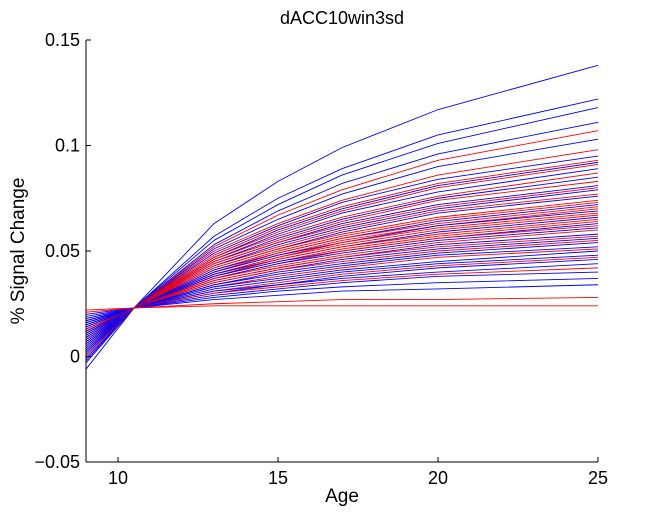 The height and width of the screenshot is (520, 659). What do you see at coordinates (75, 357) in the screenshot?
I see `y-tick-label: 0` at bounding box center [75, 357].